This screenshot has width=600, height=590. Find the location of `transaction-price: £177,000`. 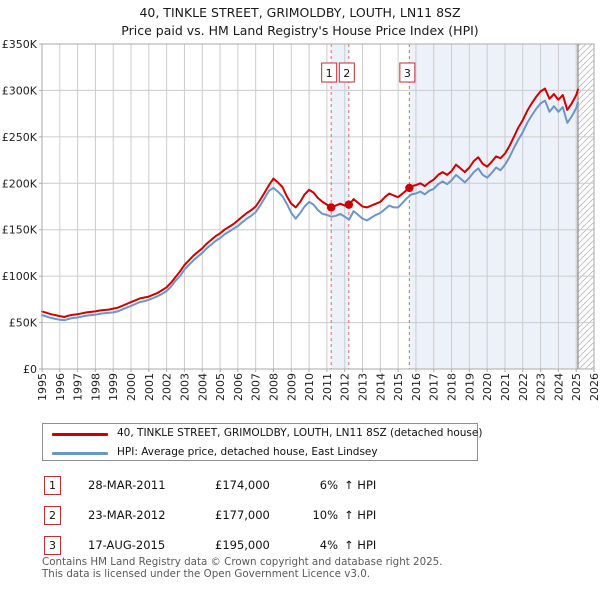

transaction-price: £177,000 is located at coordinates (242, 515).